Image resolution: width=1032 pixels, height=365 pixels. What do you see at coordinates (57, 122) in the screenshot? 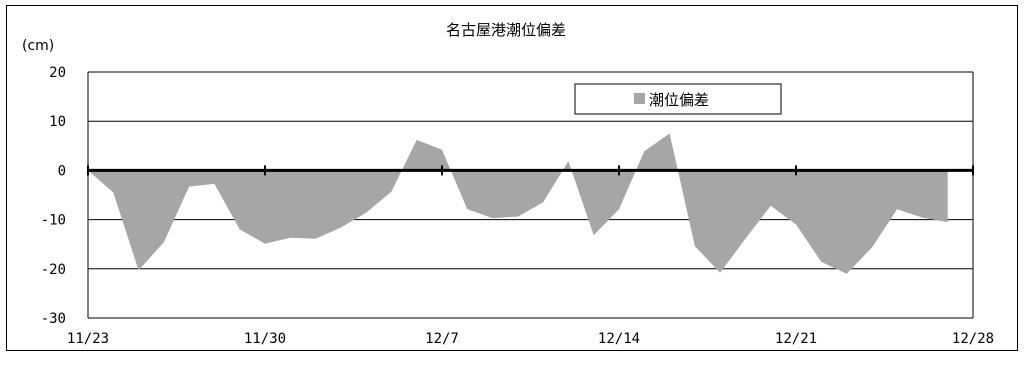
I see `y-tick-label: 10` at bounding box center [57, 122].